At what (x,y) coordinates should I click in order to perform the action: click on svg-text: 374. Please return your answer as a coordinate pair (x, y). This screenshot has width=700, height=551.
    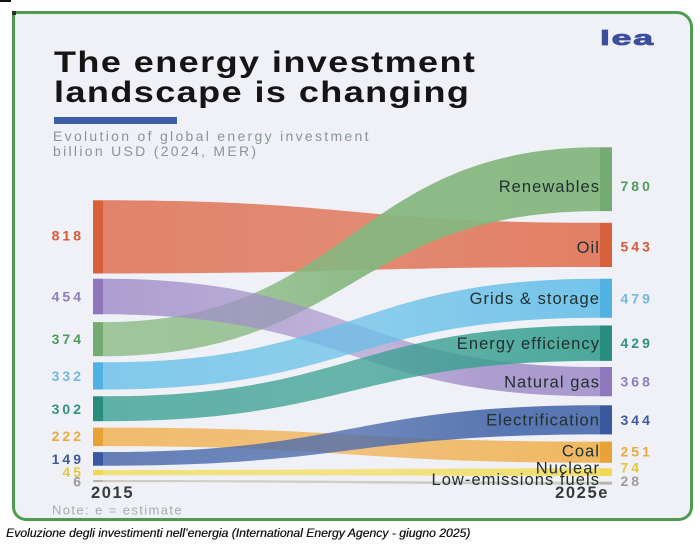
    Looking at the image, I should click on (68, 339).